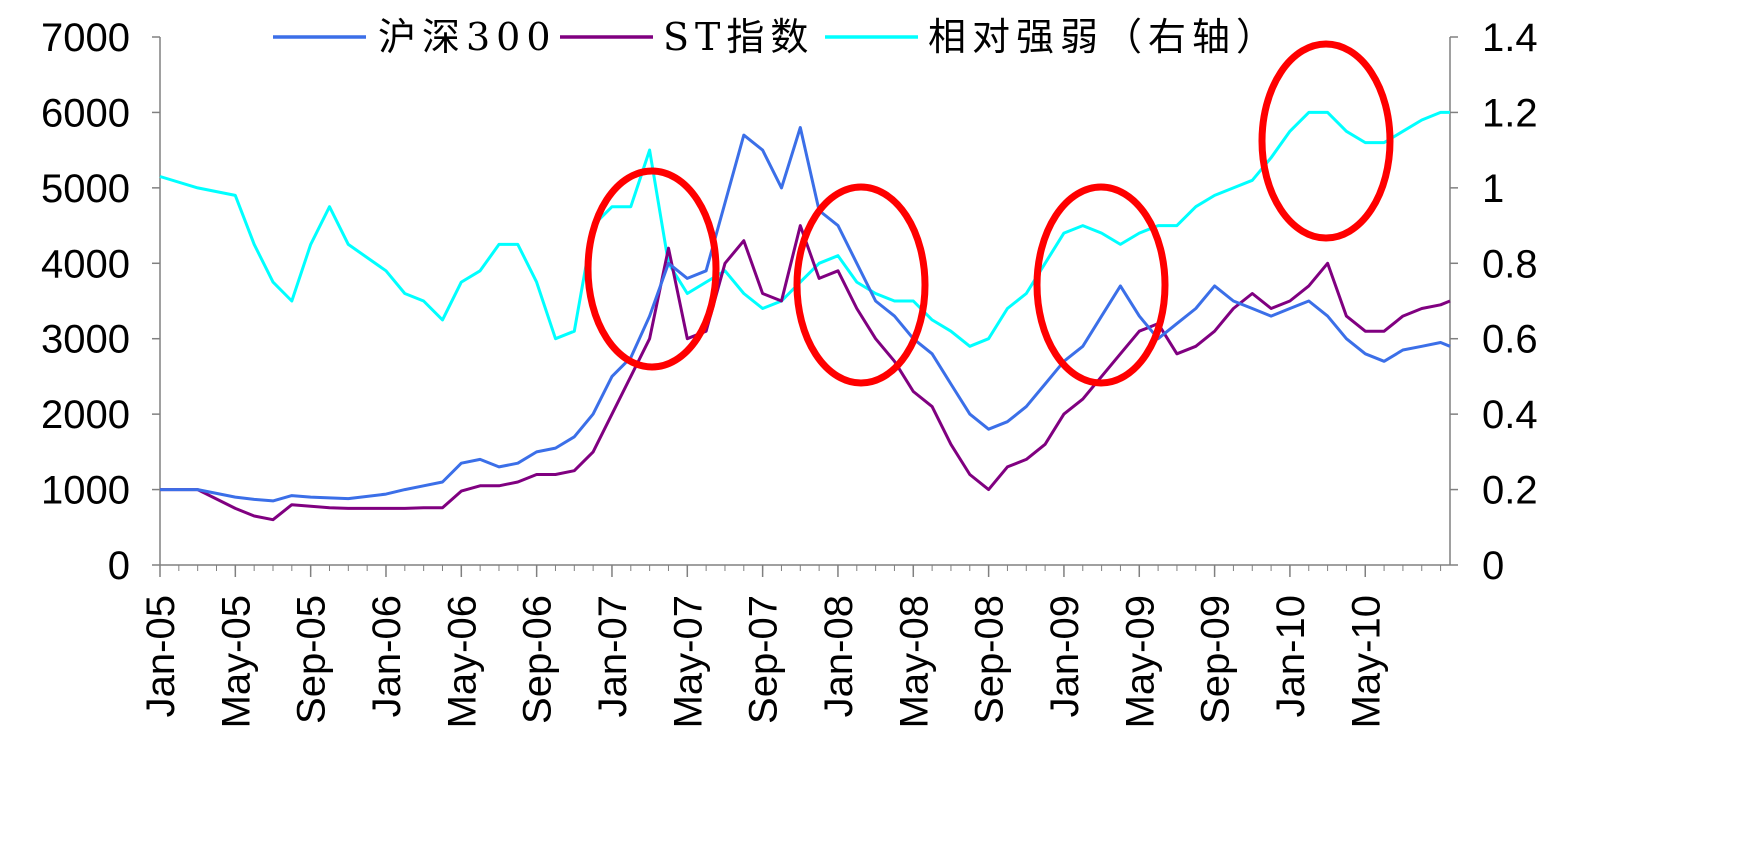  What do you see at coordinates (161, 656) in the screenshot?
I see `x-tick-label: Jan-05` at bounding box center [161, 656].